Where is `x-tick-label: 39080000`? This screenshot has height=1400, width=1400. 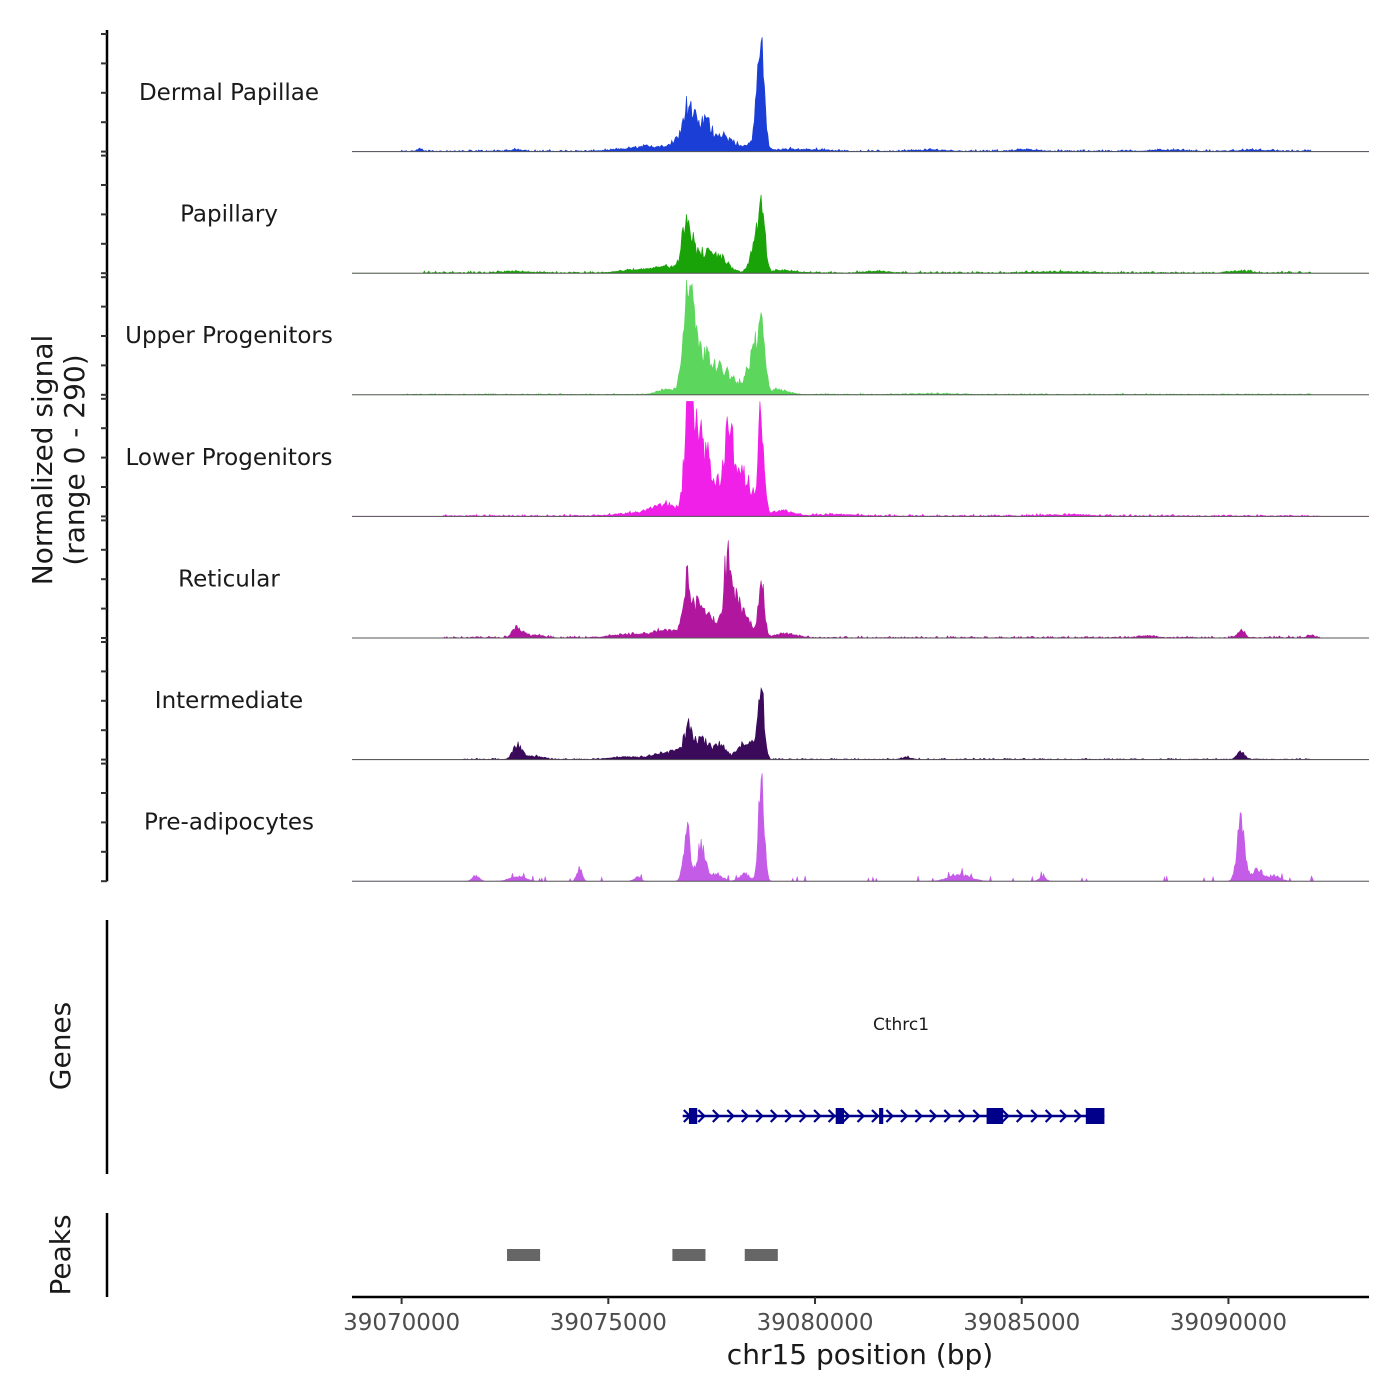 x-tick-label: 39080000 is located at coordinates (814, 1323).